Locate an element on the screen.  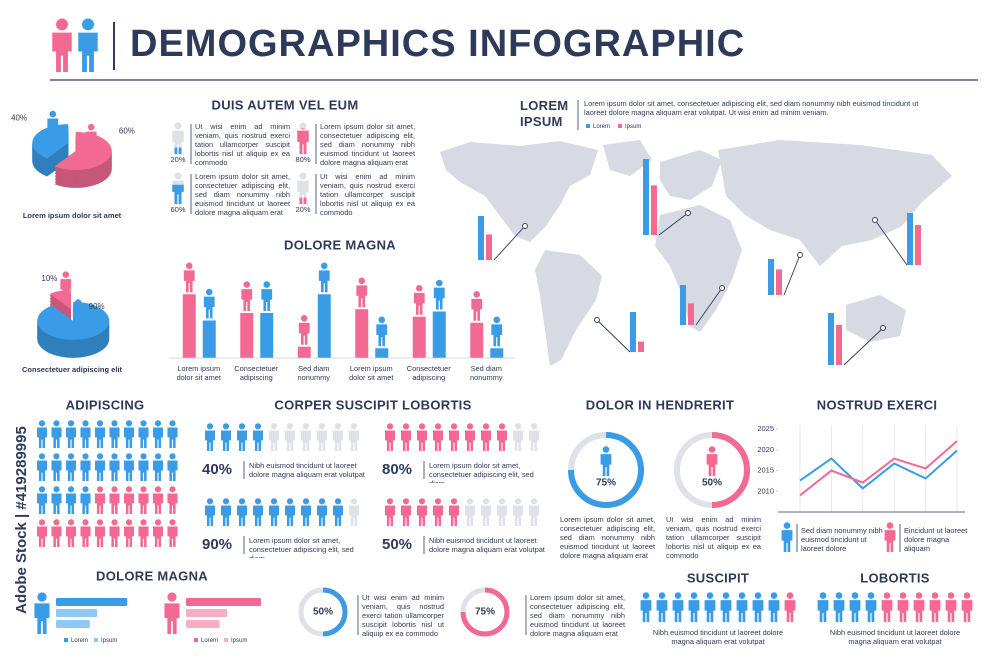
map-title: LOREM IPSUM is located at coordinates (544, 114).